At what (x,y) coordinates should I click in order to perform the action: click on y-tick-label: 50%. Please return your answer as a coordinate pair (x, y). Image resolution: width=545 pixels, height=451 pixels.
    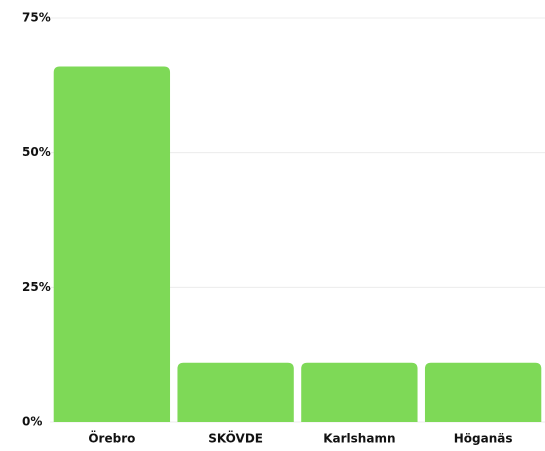
    Looking at the image, I should click on (36, 152).